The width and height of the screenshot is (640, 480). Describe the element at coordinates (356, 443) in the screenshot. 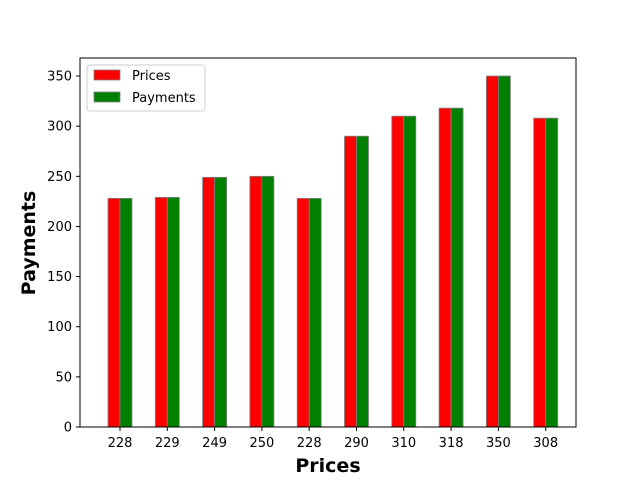

I see `x-tick-label: 290` at that location.